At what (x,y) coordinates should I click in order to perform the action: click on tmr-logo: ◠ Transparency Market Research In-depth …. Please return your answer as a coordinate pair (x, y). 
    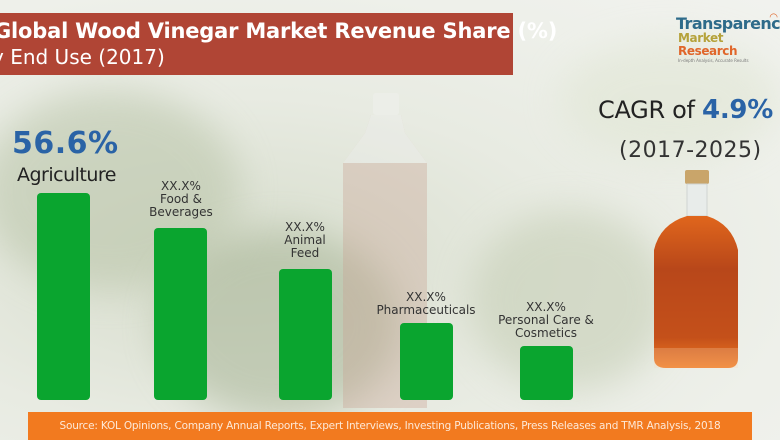
    Looking at the image, I should click on (728, 37).